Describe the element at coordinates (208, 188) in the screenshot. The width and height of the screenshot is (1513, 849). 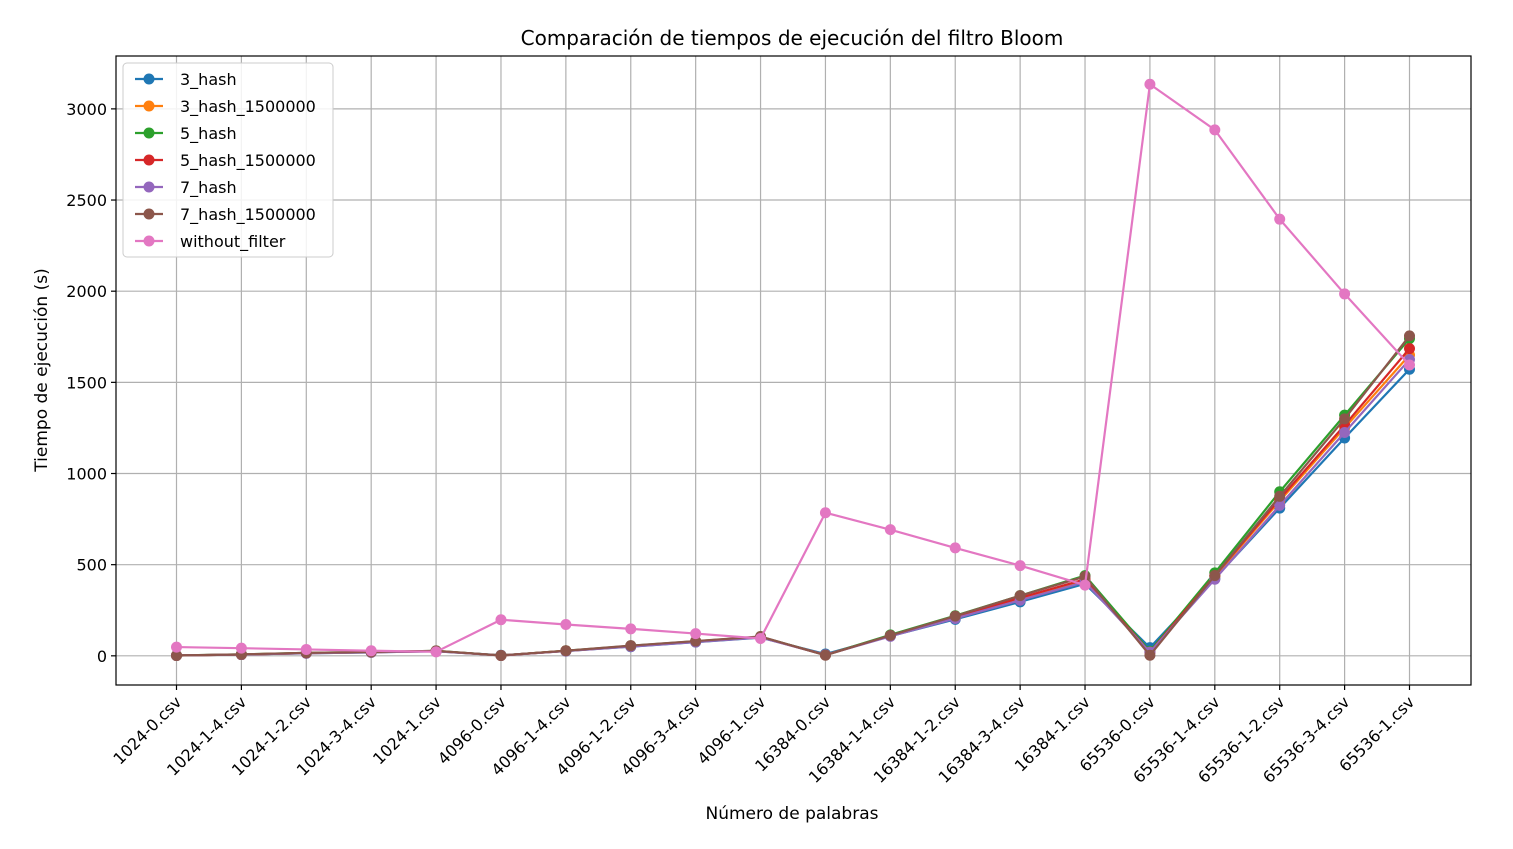
I see `legend-label: 7_hash` at that location.